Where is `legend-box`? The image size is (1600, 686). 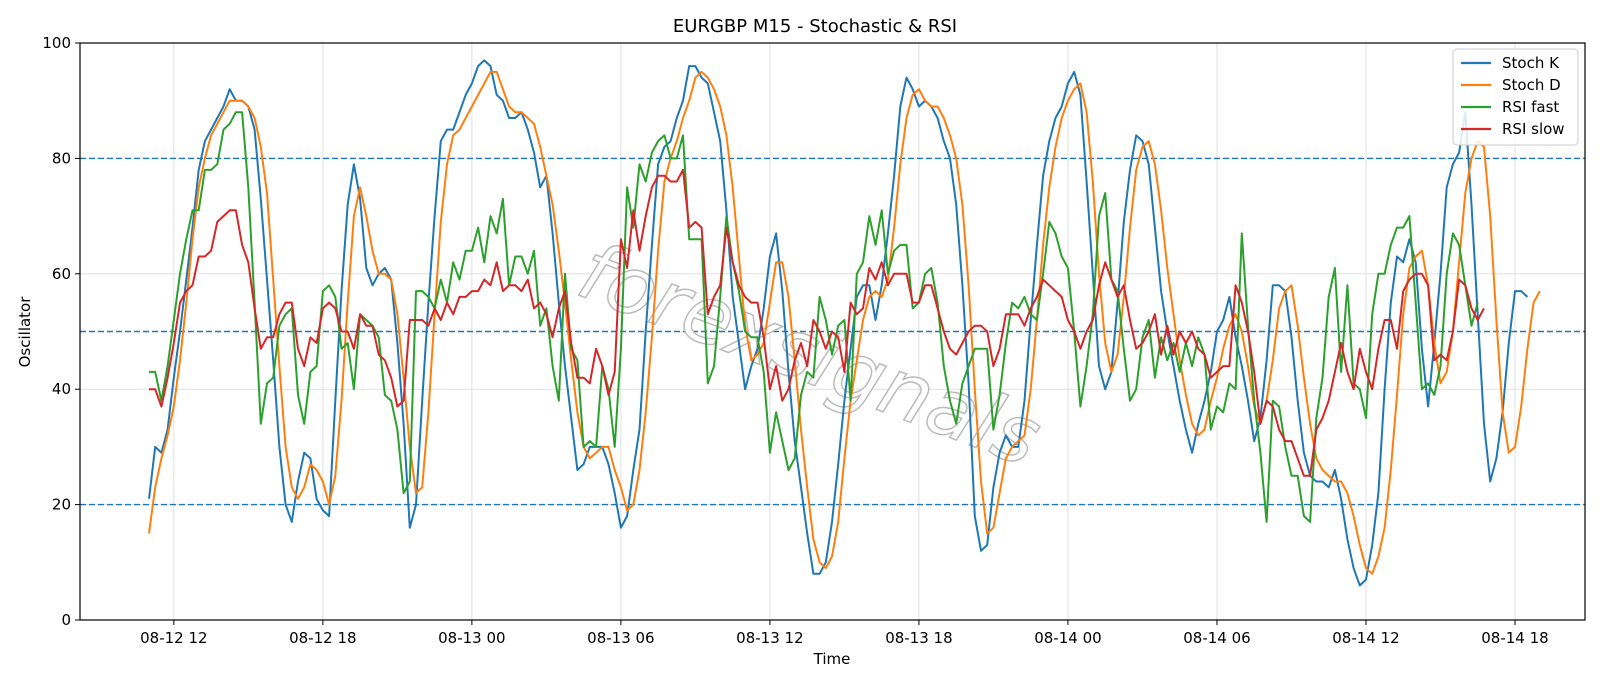 legend-box is located at coordinates (1515, 97).